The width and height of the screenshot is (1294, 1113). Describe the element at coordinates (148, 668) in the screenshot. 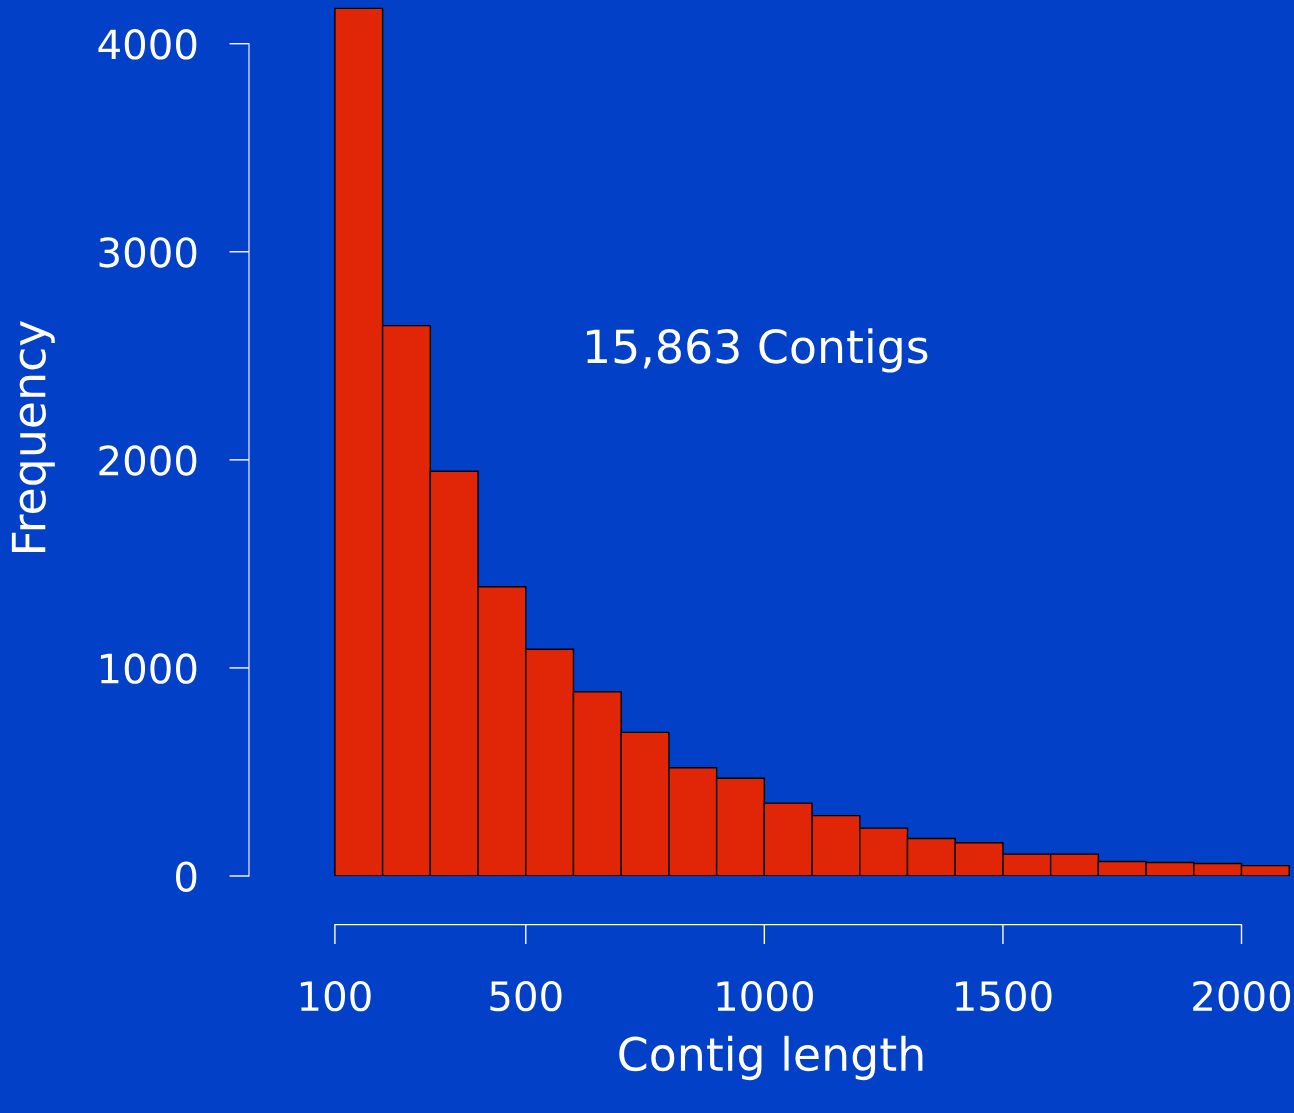

I see `y-tick-label: 1000` at that location.